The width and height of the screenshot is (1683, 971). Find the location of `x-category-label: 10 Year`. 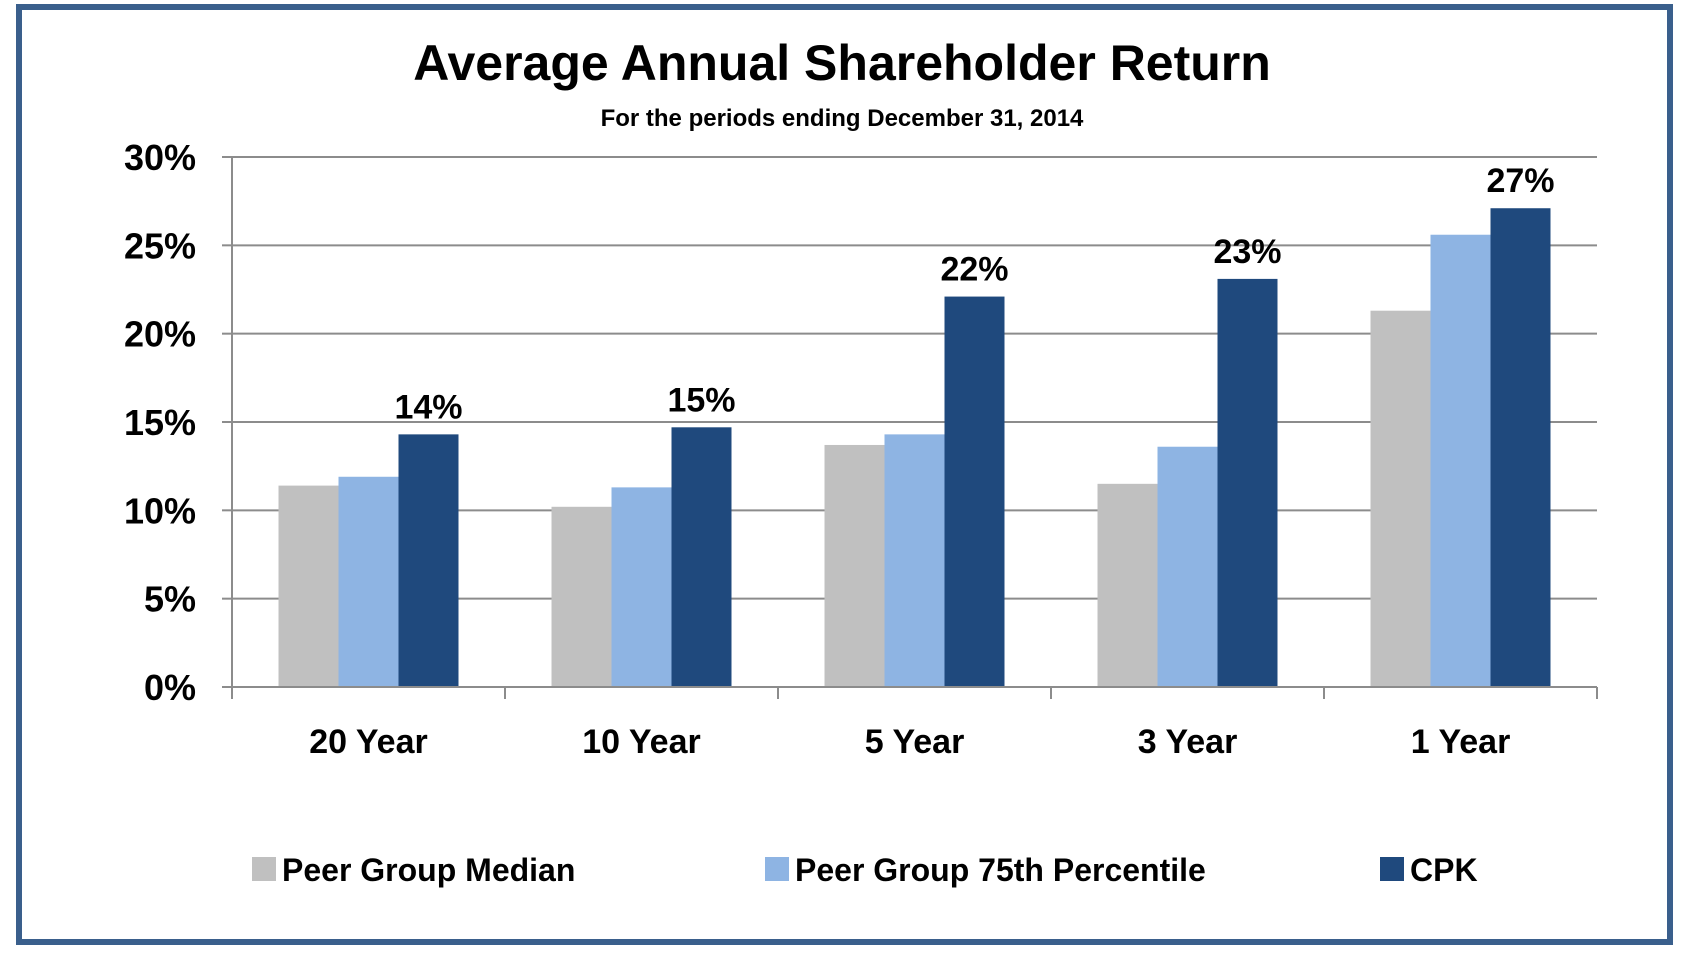

x-category-label: 10 Year is located at coordinates (641, 742).